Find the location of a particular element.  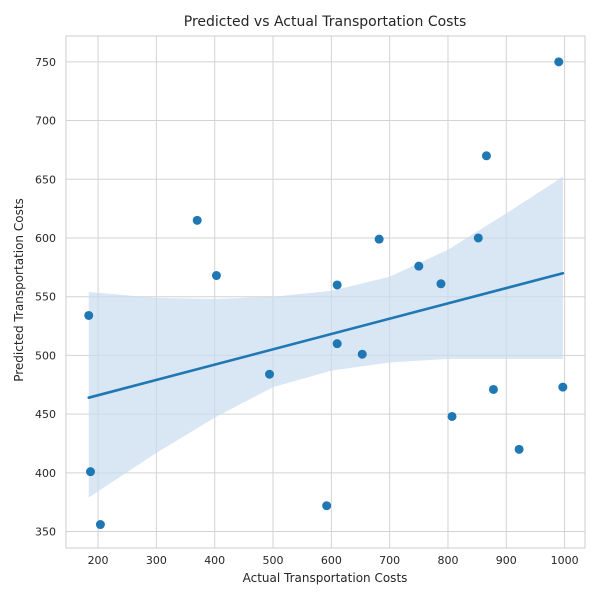

x-tick-label: 1000 is located at coordinates (565, 560).